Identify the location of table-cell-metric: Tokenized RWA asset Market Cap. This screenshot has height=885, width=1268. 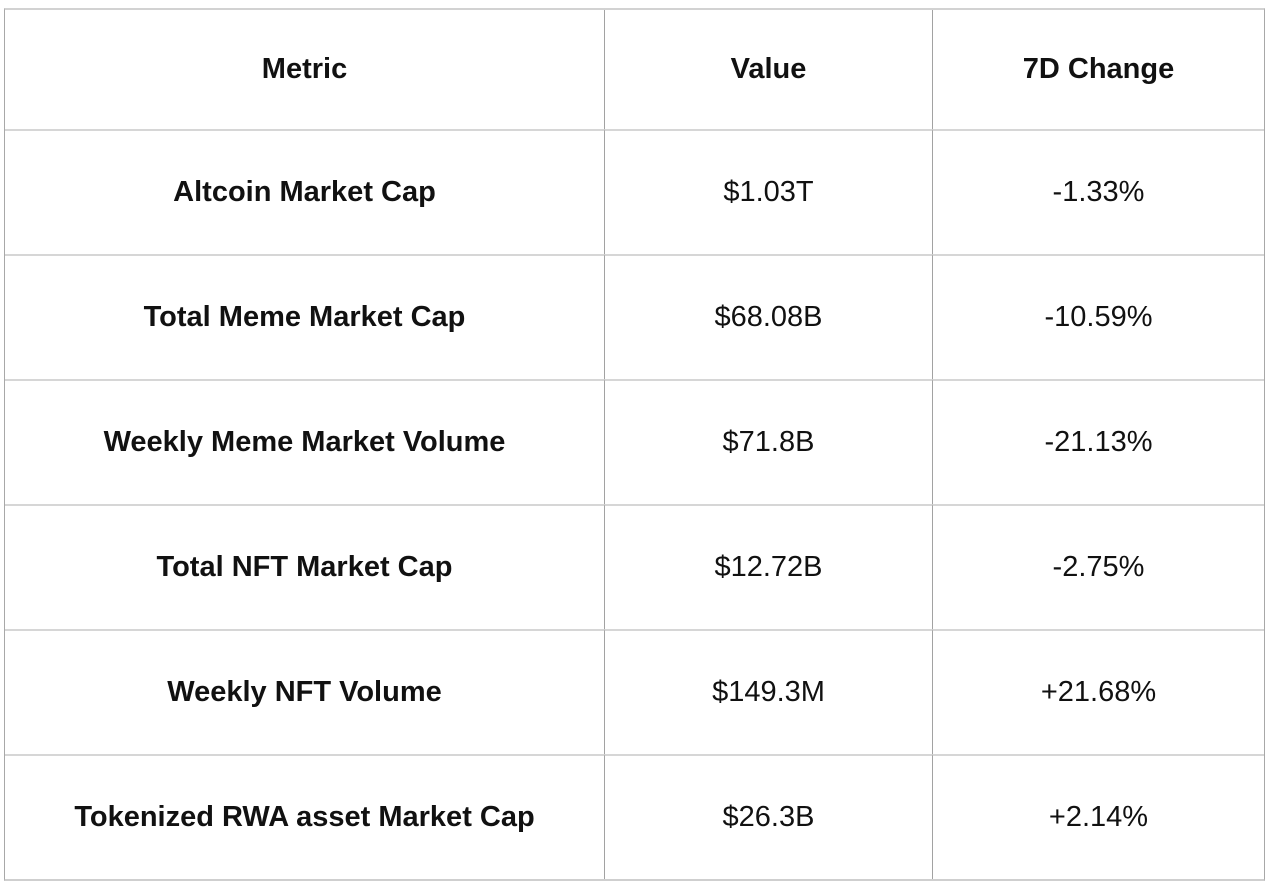
(305, 816).